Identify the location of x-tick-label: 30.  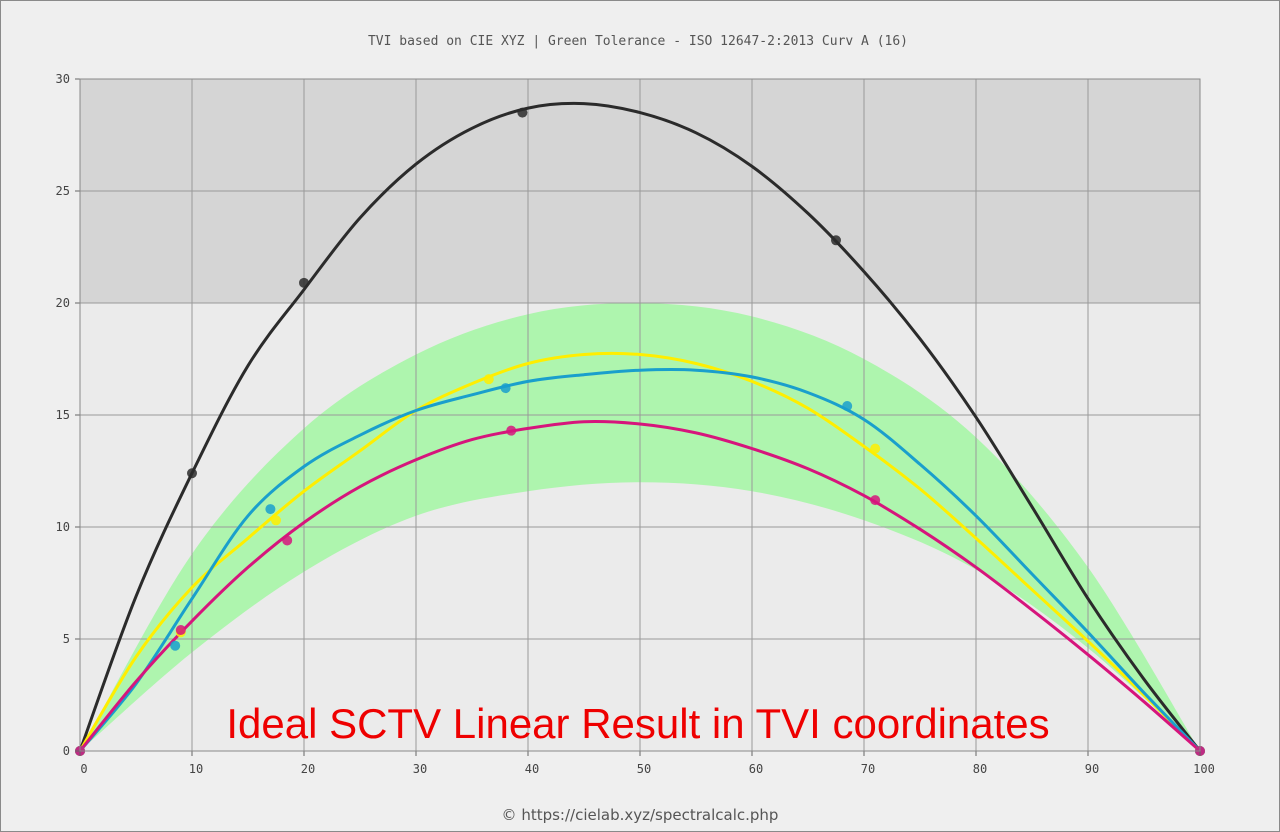
(420, 769).